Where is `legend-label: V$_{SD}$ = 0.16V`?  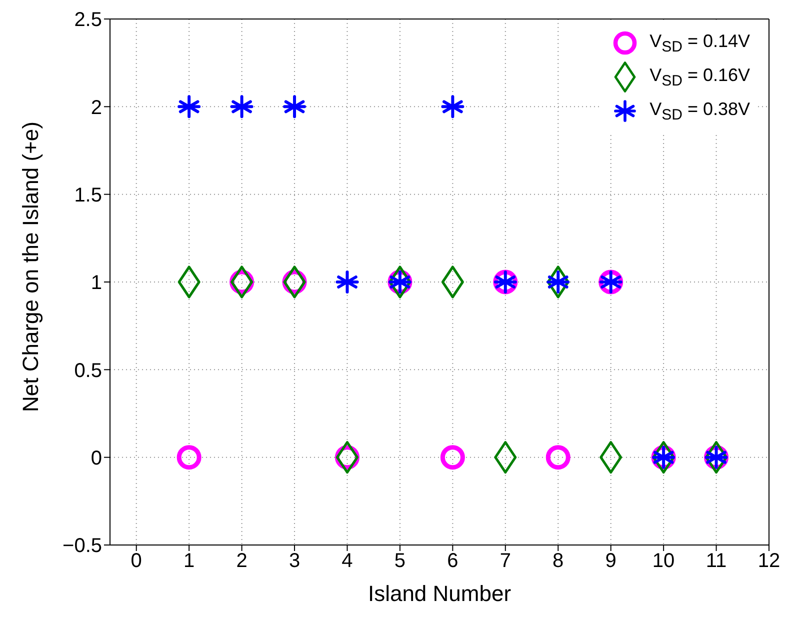 legend-label: V$_{SD}$ = 0.16V is located at coordinates (700, 77).